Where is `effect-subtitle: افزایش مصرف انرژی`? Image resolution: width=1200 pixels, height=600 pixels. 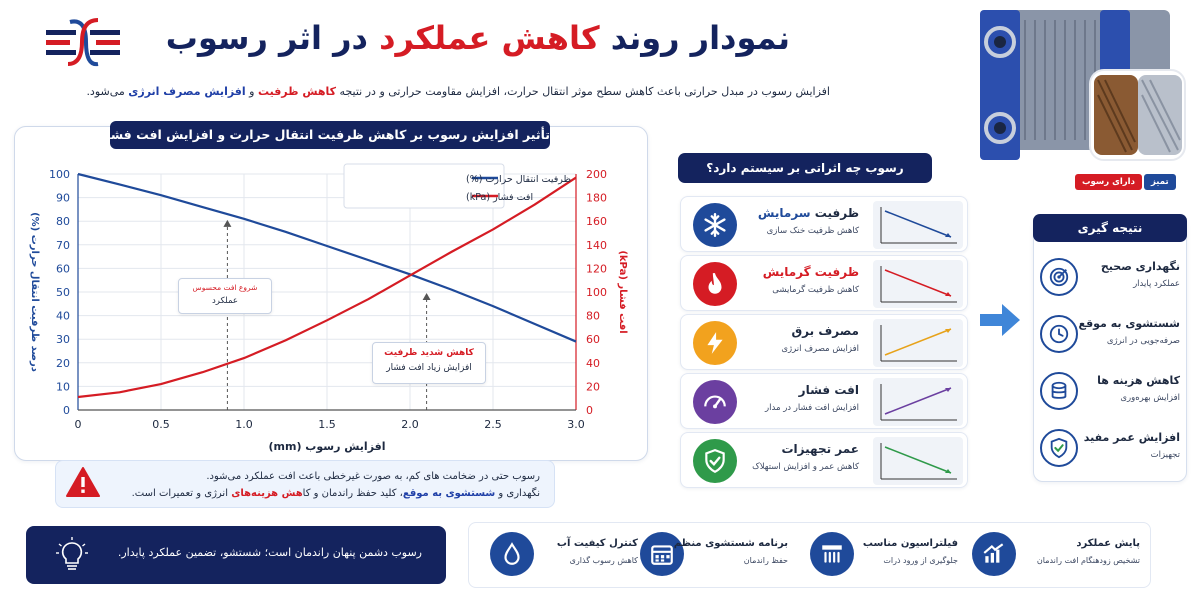
effect-subtitle: افزایش مصرف انرژی is located at coordinates (820, 349).